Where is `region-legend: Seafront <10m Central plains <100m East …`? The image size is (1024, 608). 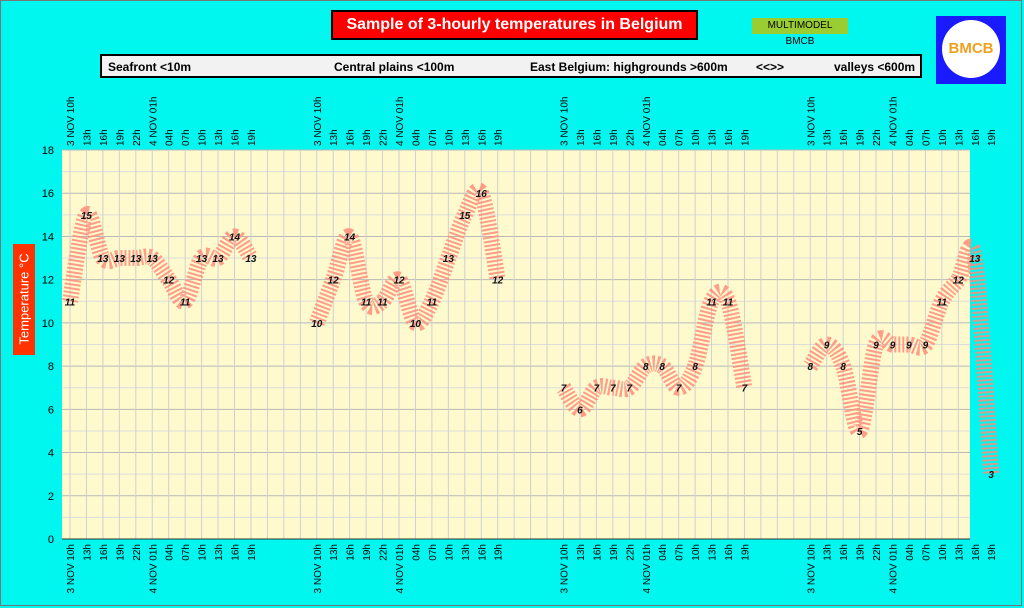
region-legend: Seafront <10m Central plains <100m East … is located at coordinates (511, 66).